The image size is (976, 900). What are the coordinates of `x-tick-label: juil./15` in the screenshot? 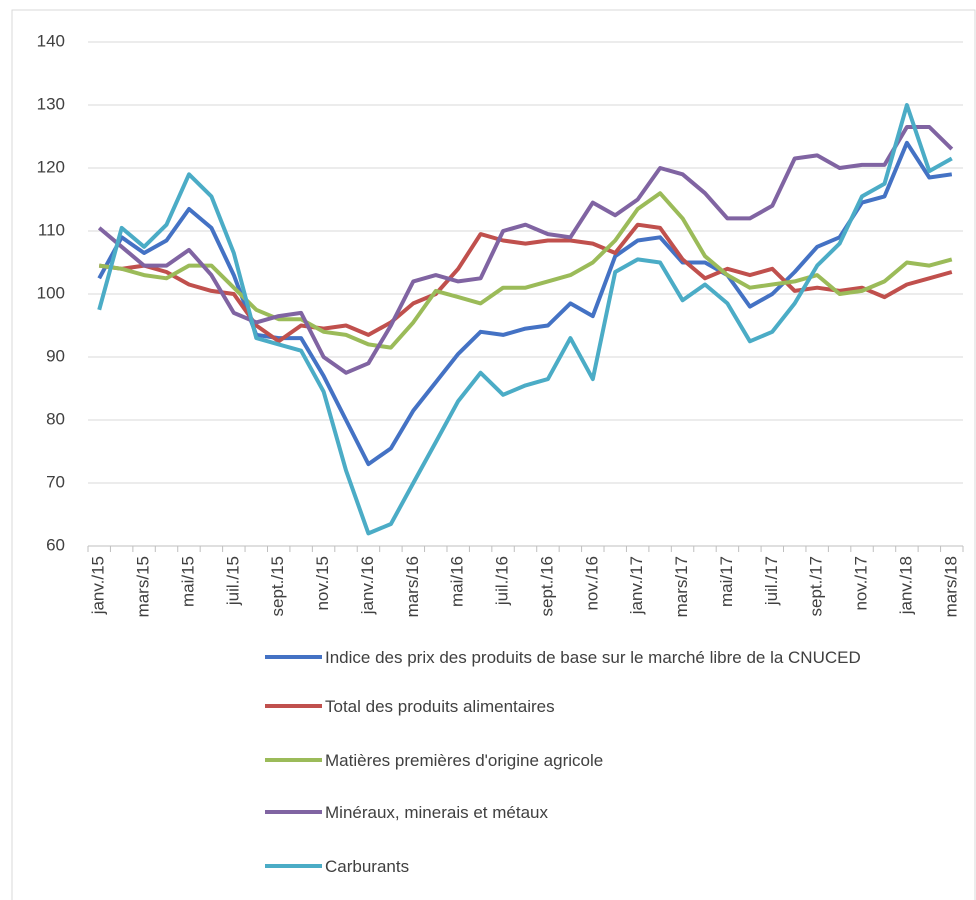 It's located at (232, 581).